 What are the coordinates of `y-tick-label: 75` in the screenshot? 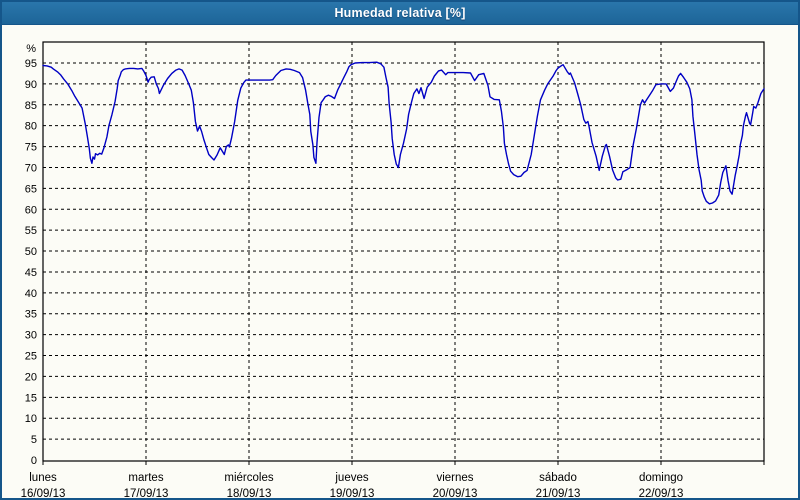 It's located at (31, 148).